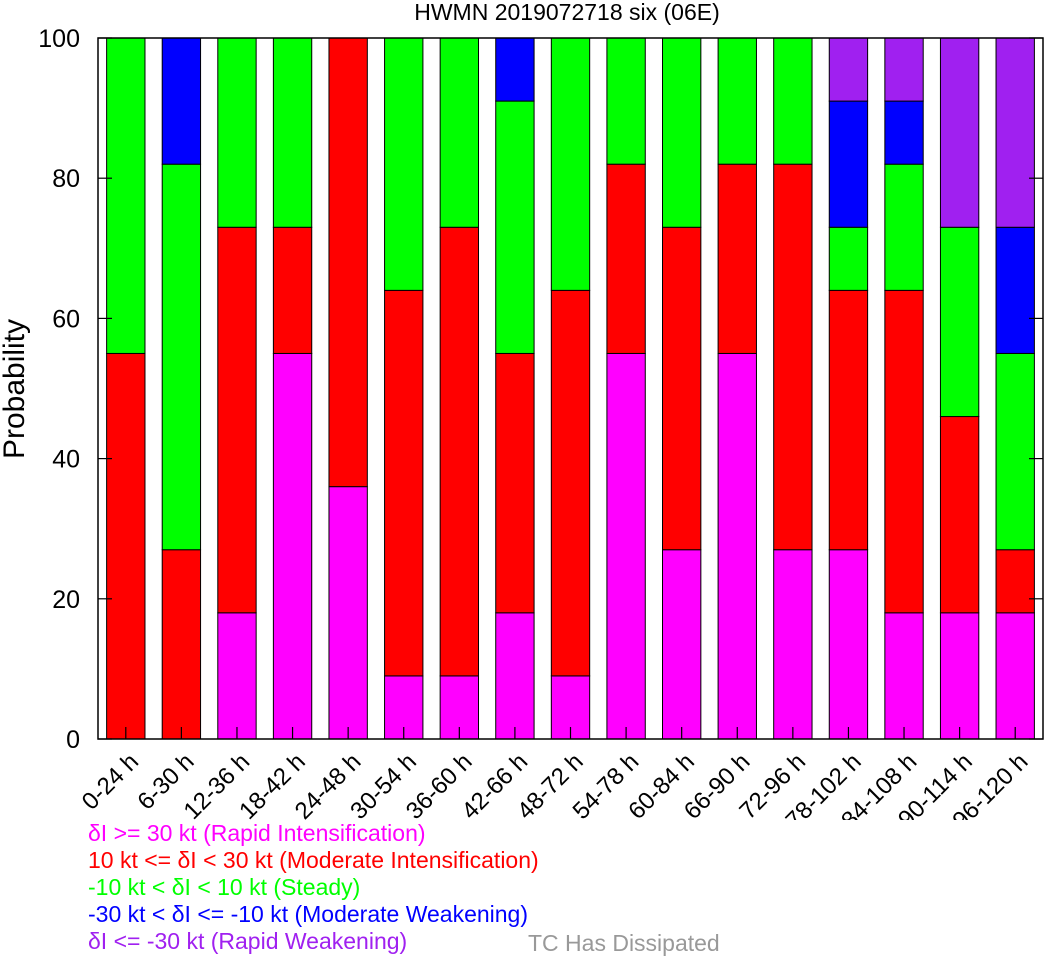  I want to click on legend-rapid-intensification: δI >= 30 kt (Rapid Intensification), so click(257, 833).